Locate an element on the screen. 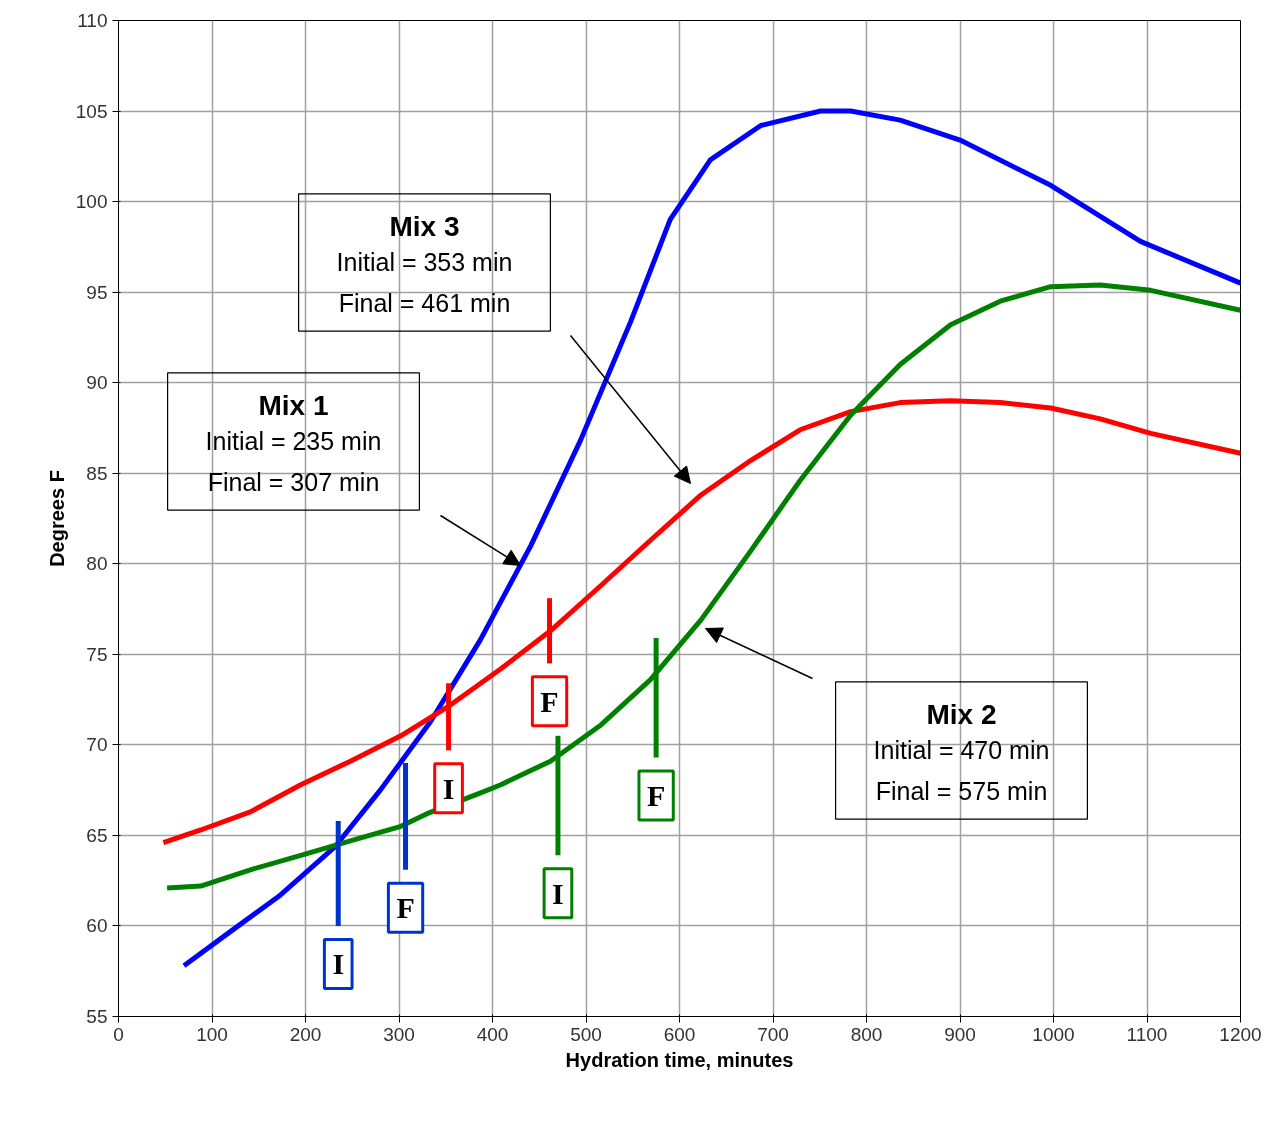  x-tick-label: 900 is located at coordinates (960, 1034).